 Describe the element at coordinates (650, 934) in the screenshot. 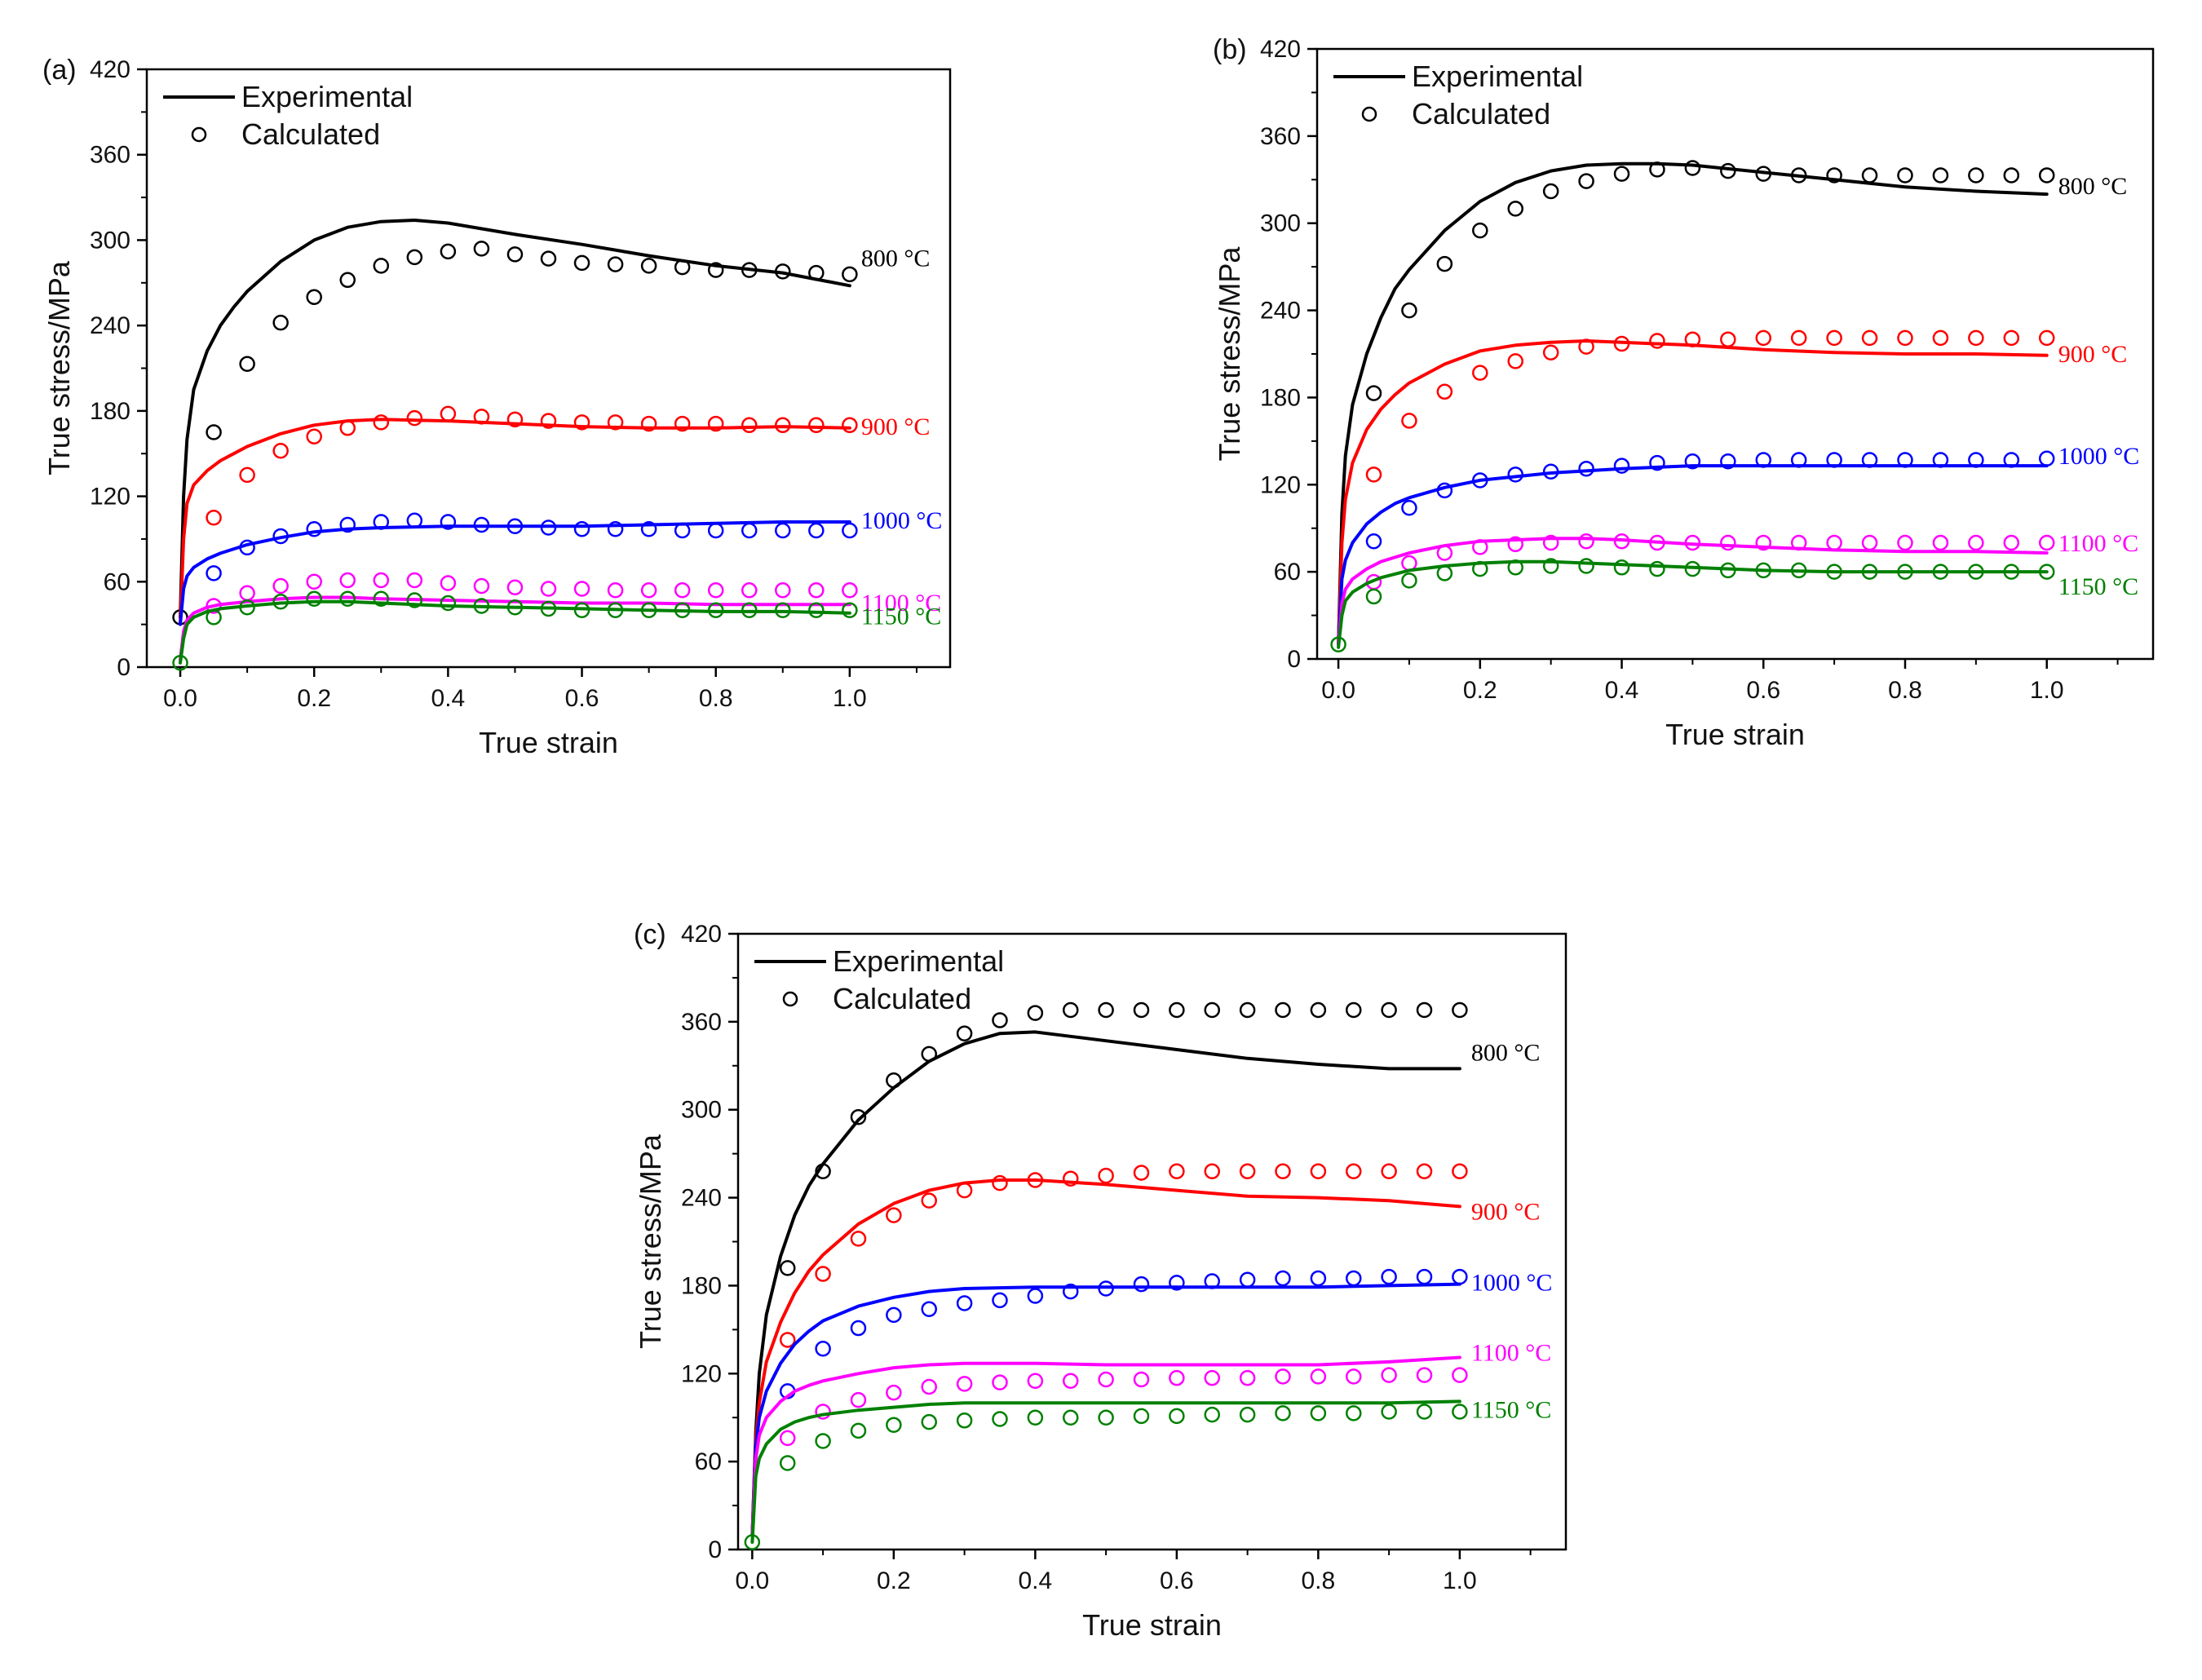

I see `panel-label: (c)` at that location.